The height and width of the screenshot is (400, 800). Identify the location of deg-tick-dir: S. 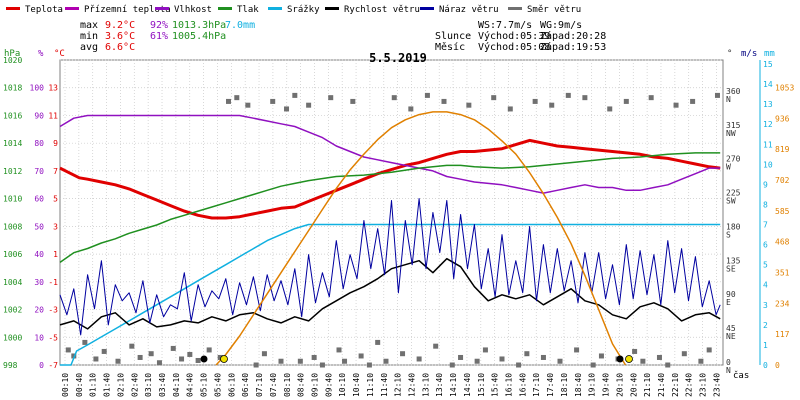
(728, 234).